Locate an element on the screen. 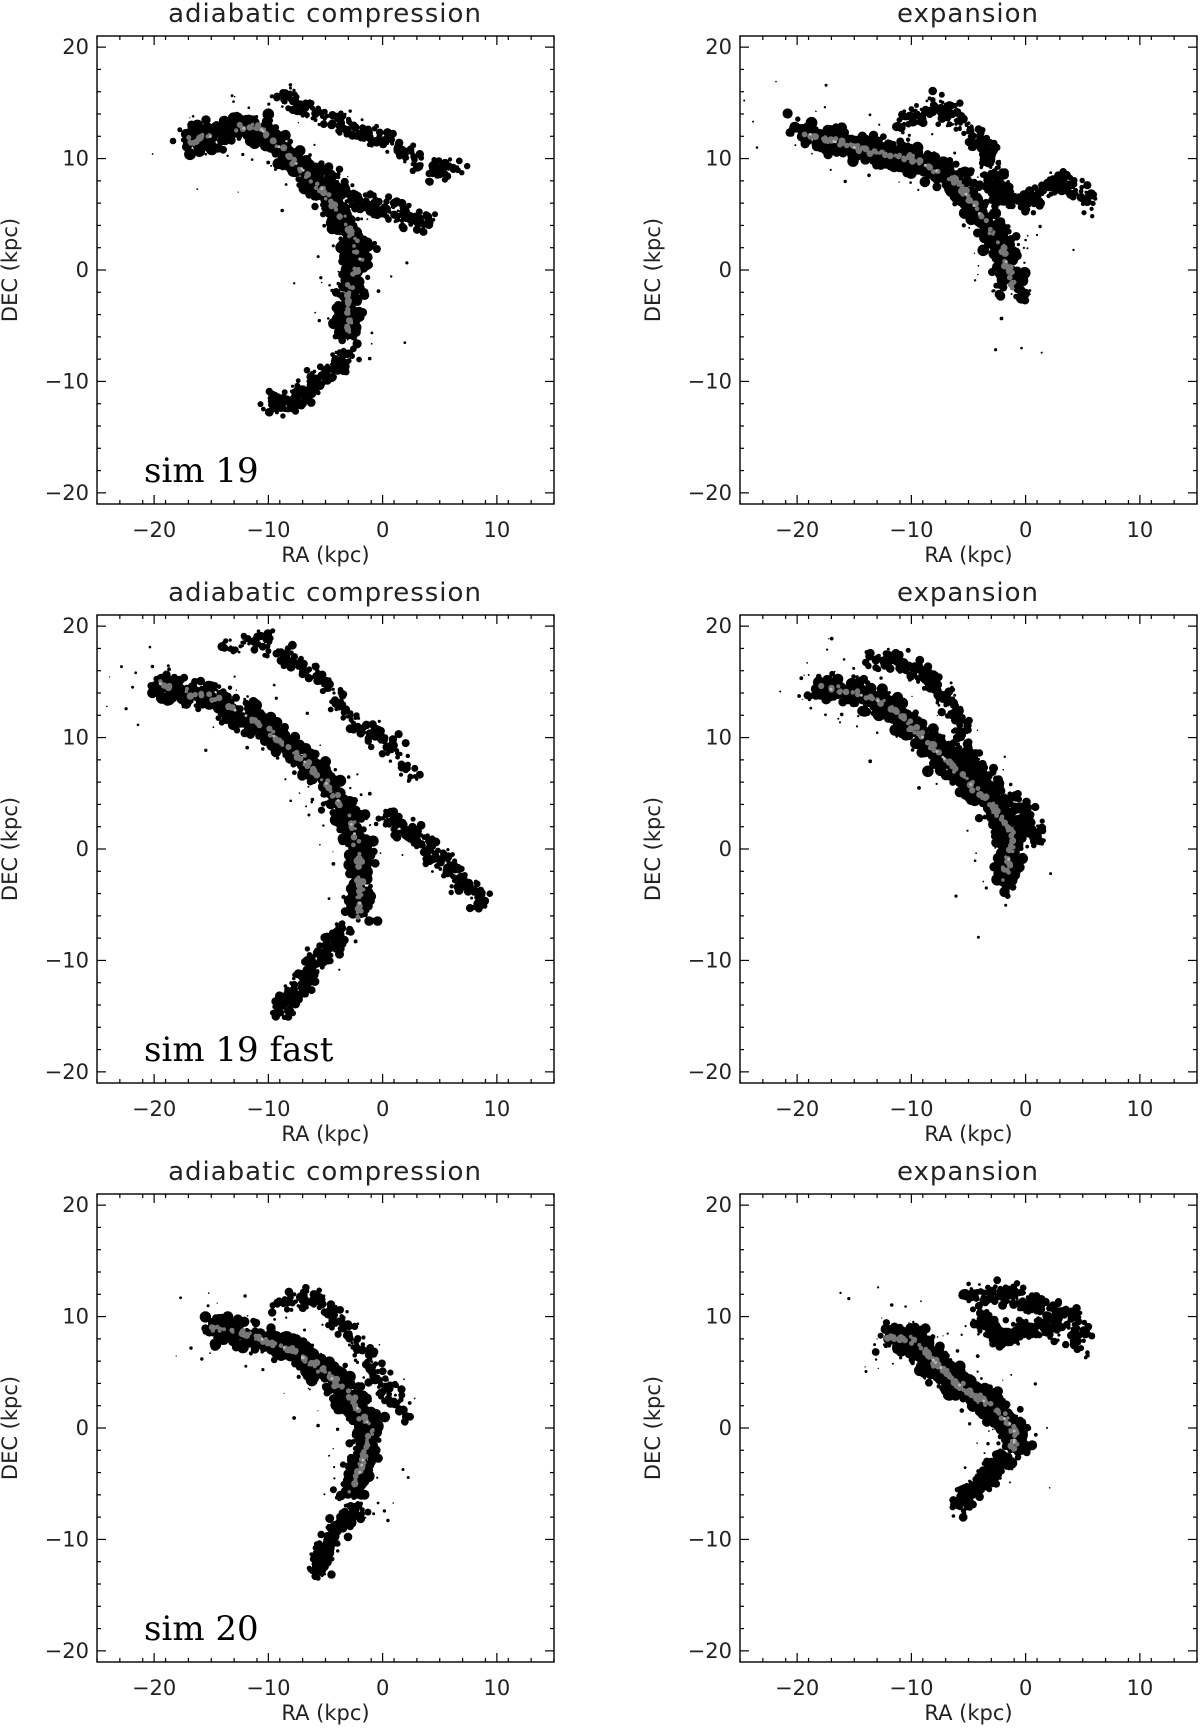  y-tick-label: 0 is located at coordinates (725, 849).